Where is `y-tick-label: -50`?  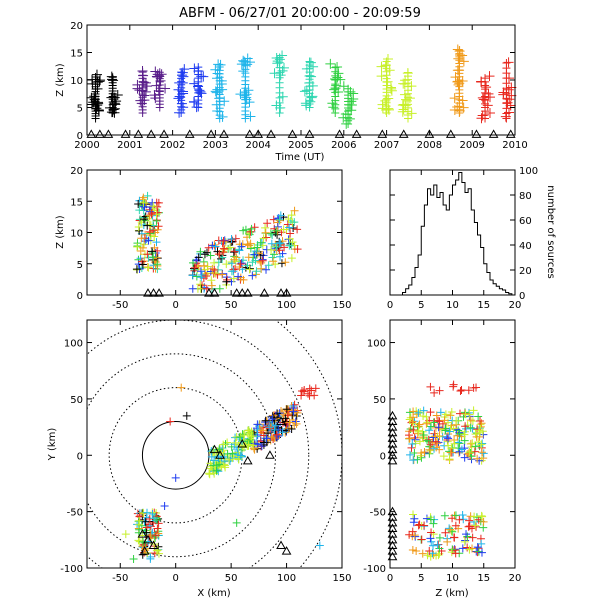
y-tick-label: -50 is located at coordinates (378, 513).